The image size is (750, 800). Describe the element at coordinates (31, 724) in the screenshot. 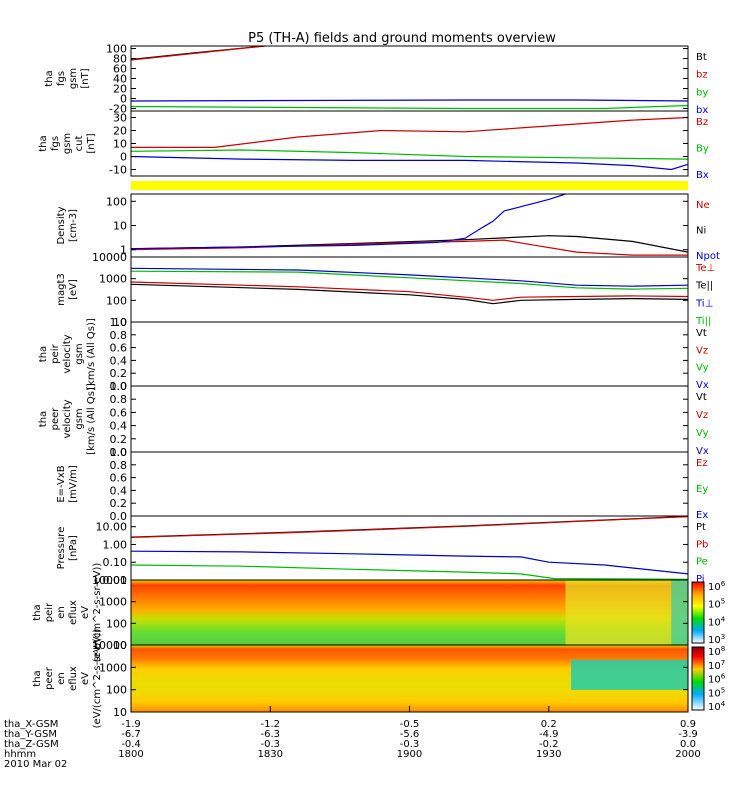

I see `ephemeris-label: tha_X-GSM` at that location.